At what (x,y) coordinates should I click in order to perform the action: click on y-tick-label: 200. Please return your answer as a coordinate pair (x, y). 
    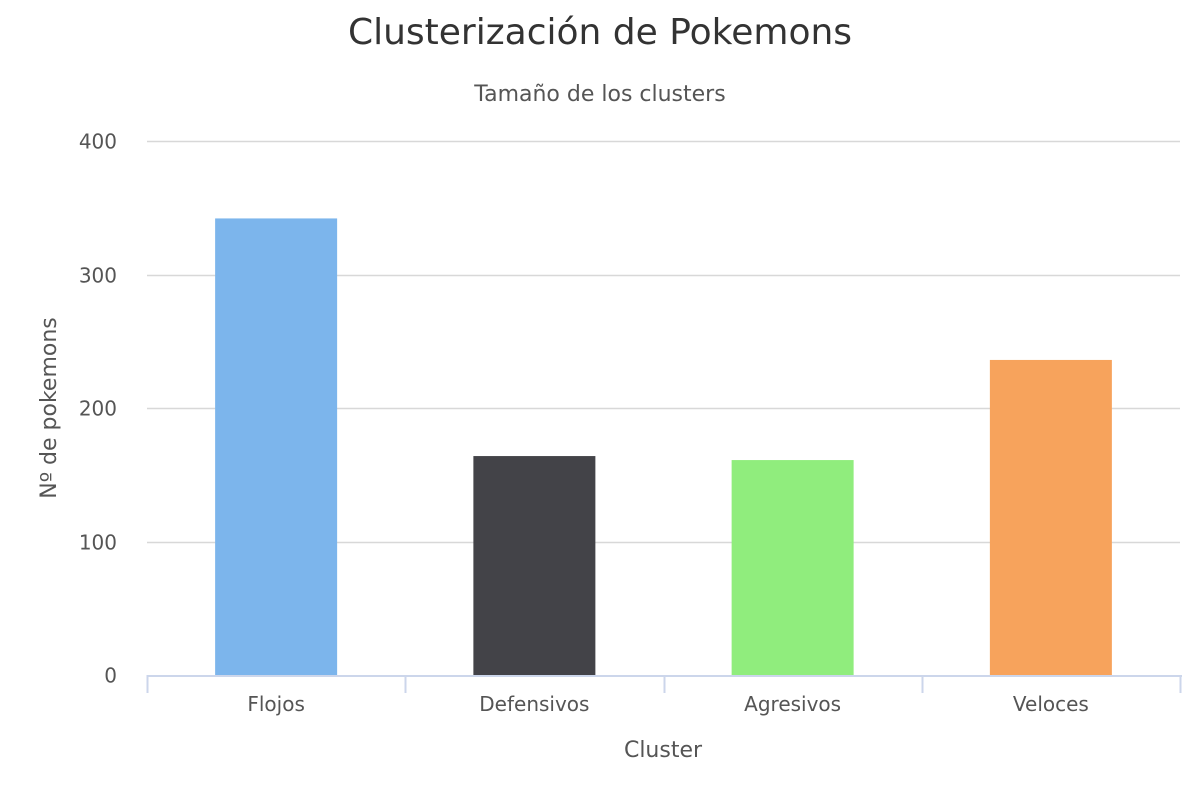
    Looking at the image, I should click on (98, 409).